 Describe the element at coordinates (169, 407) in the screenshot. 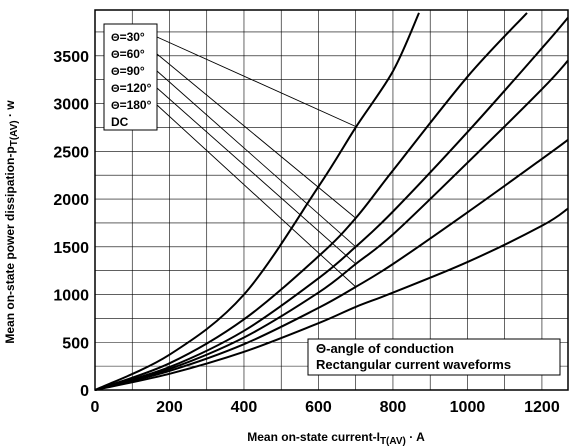

I see `x-tick-label: 200` at that location.